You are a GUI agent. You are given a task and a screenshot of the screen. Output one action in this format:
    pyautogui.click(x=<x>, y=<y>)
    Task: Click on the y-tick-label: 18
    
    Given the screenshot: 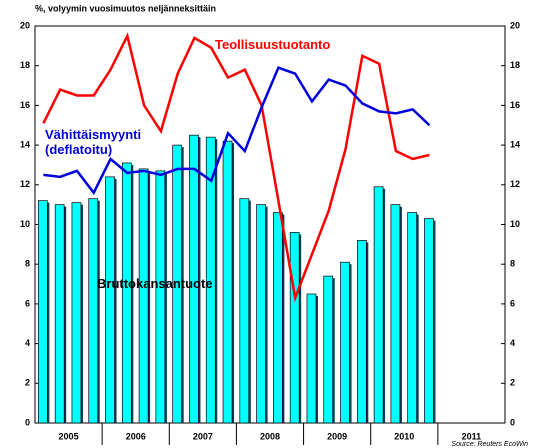 What is the action you would take?
    pyautogui.click(x=25, y=65)
    